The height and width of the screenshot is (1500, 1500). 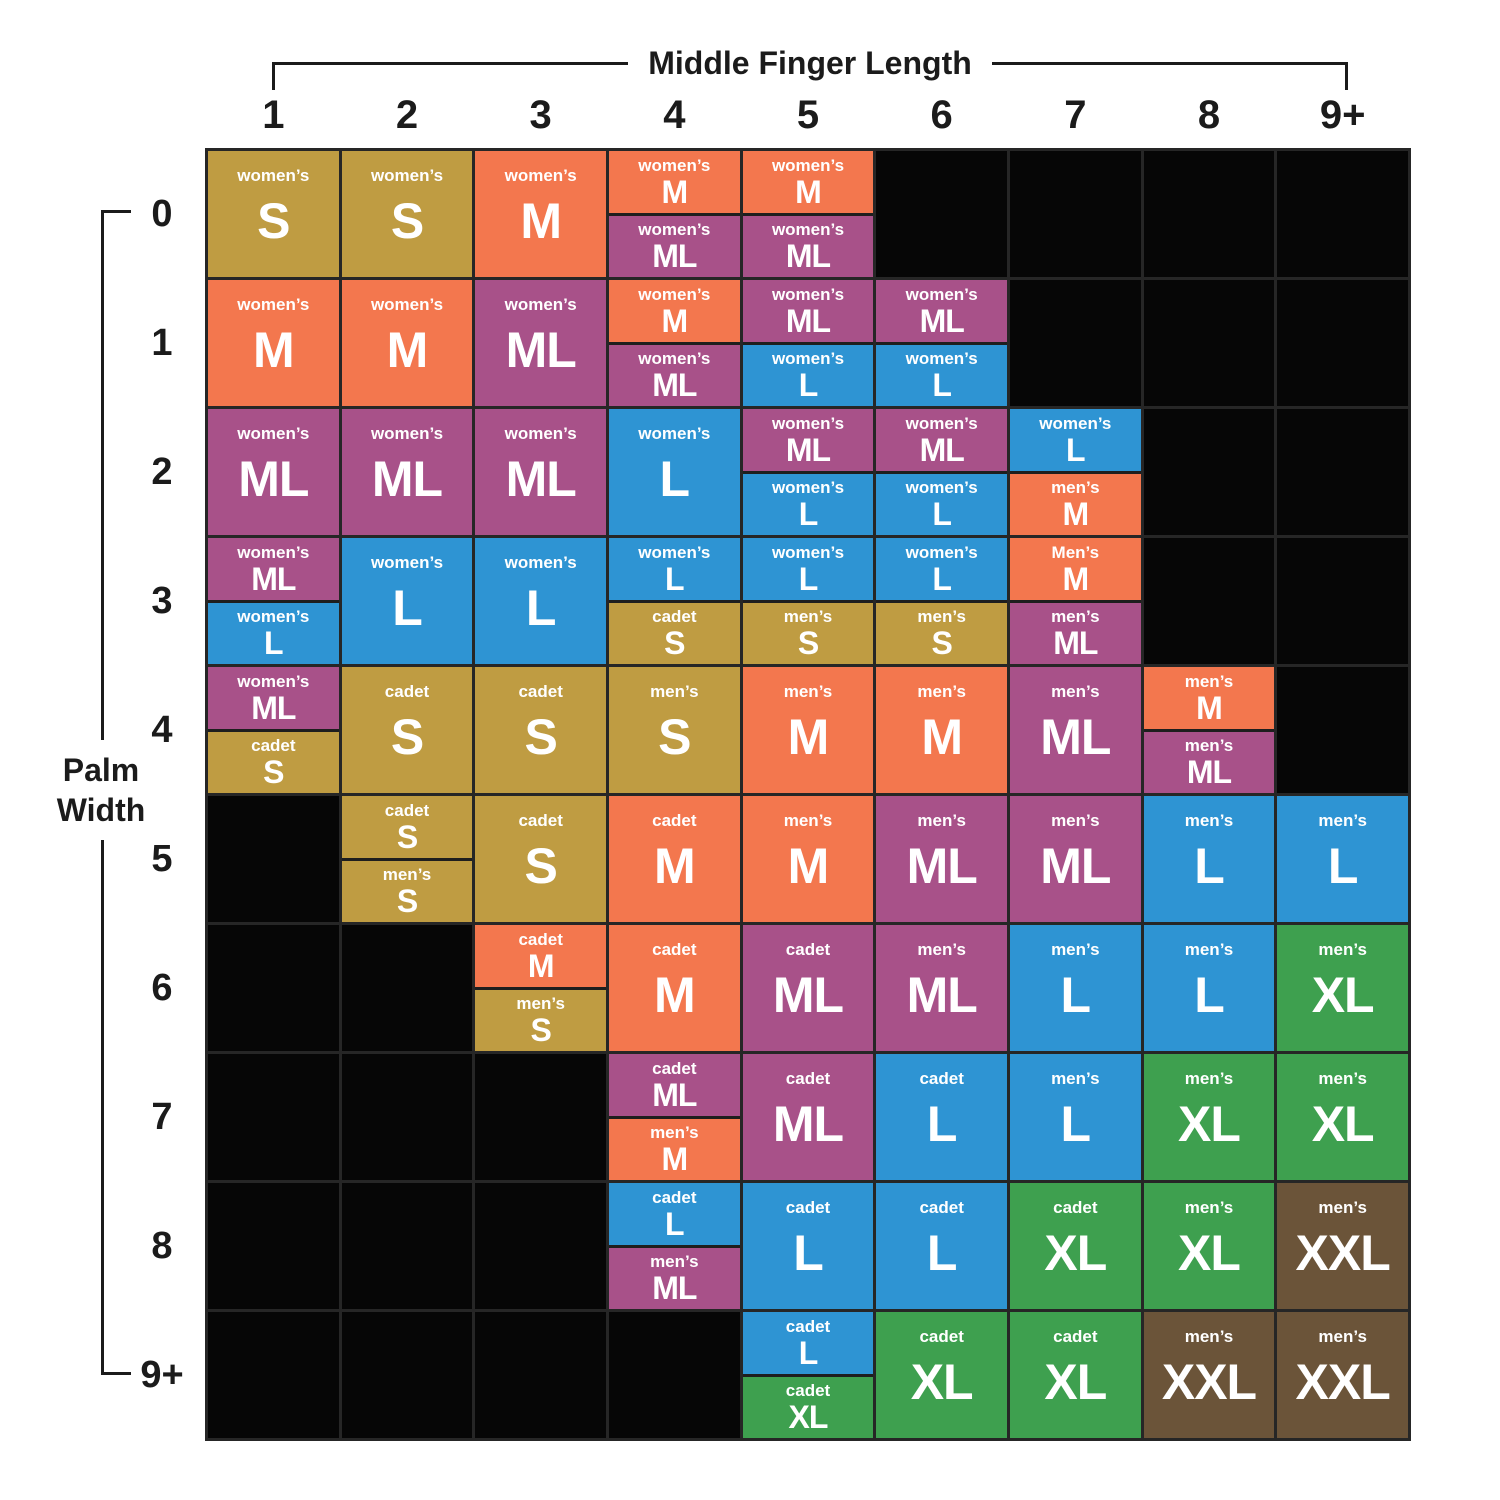 What do you see at coordinates (674, 1147) in the screenshot?
I see `cell-segment: men’s M` at bounding box center [674, 1147].